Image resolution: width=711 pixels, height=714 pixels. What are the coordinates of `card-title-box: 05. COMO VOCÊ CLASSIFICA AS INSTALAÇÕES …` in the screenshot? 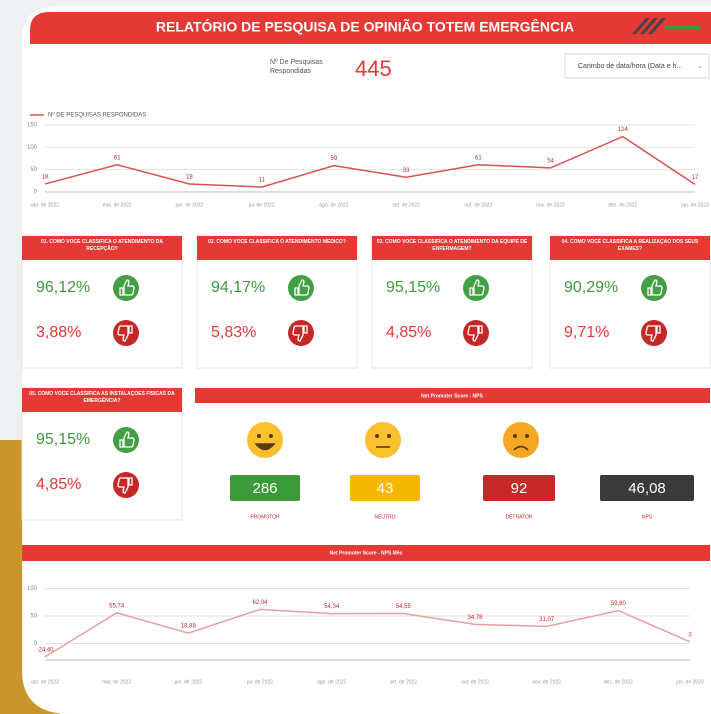 It's located at (102, 397).